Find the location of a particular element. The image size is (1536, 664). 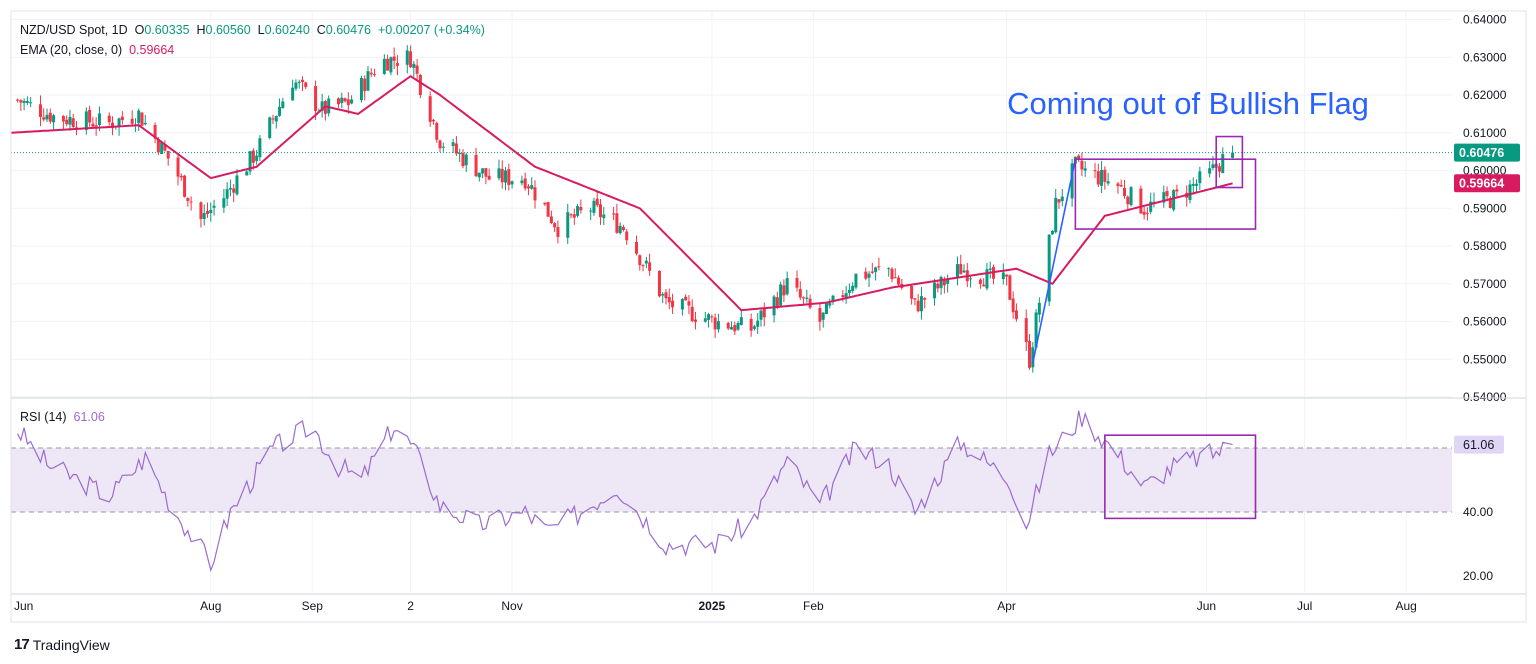

rsi-badge-text: 61.06 is located at coordinates (1478, 445).